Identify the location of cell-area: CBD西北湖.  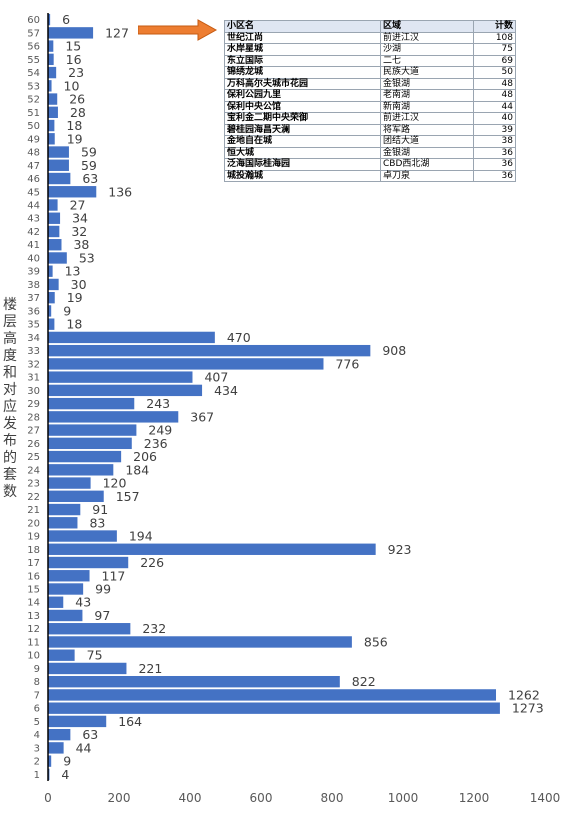
(427, 164).